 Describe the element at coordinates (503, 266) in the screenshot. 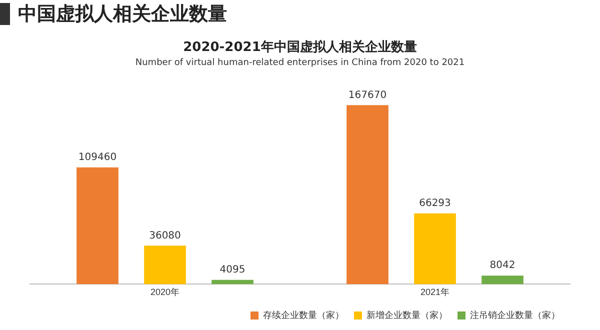

I see `data-label: 8042` at that location.